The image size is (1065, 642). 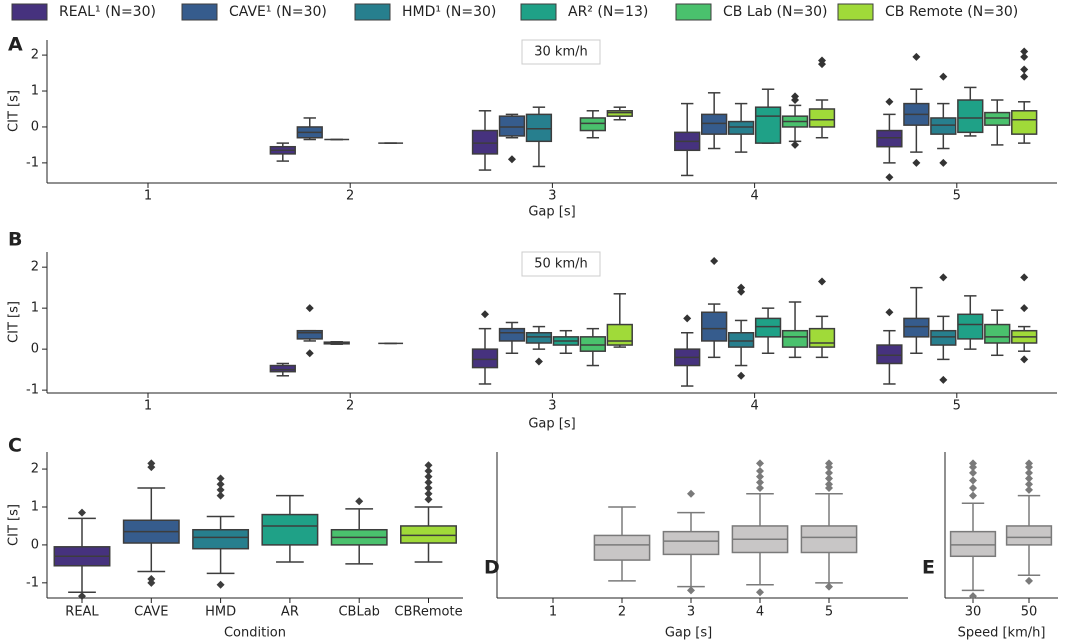 I want to click on panel-label: D, so click(x=492, y=568).